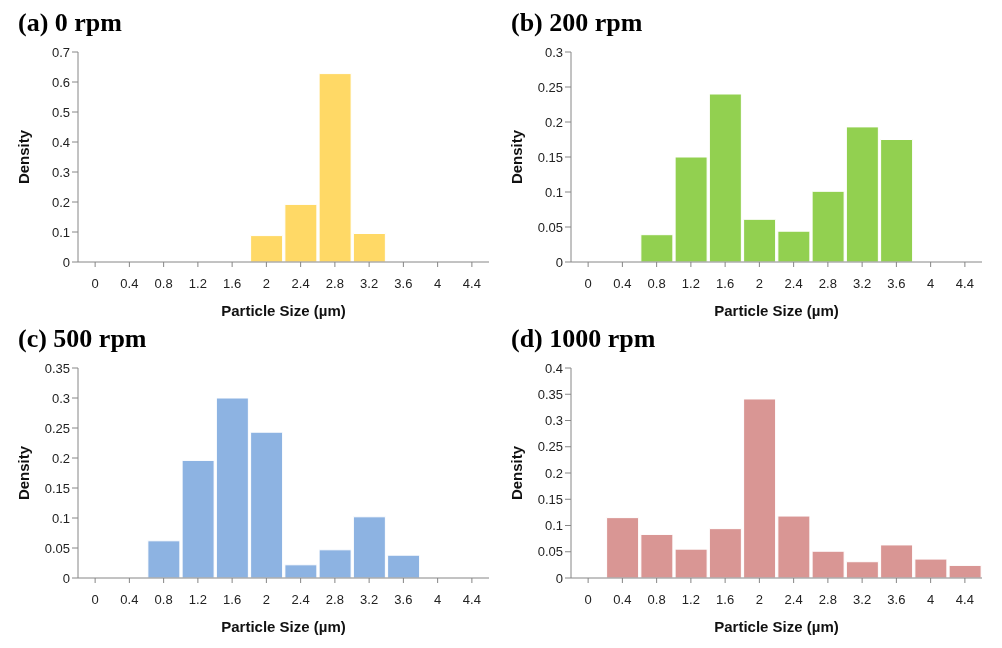 Image resolution: width=1002 pixels, height=648 pixels. Describe the element at coordinates (60, 82) in the screenshot. I see `y-tick-label: 0.6` at that location.